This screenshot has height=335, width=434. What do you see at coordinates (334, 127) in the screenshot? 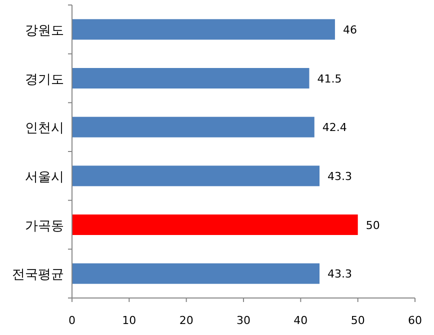
I see `data-label: 42.4` at bounding box center [334, 127].